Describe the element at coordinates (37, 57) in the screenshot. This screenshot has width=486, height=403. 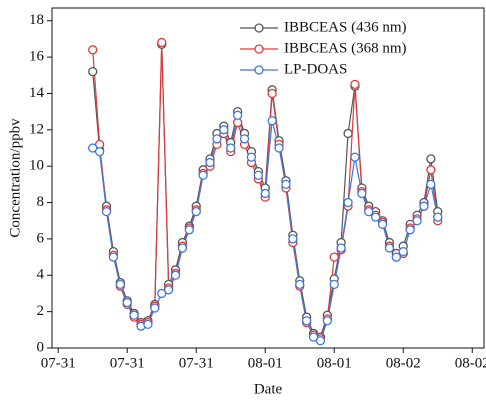
I see `y-tick-label: 16` at that location.